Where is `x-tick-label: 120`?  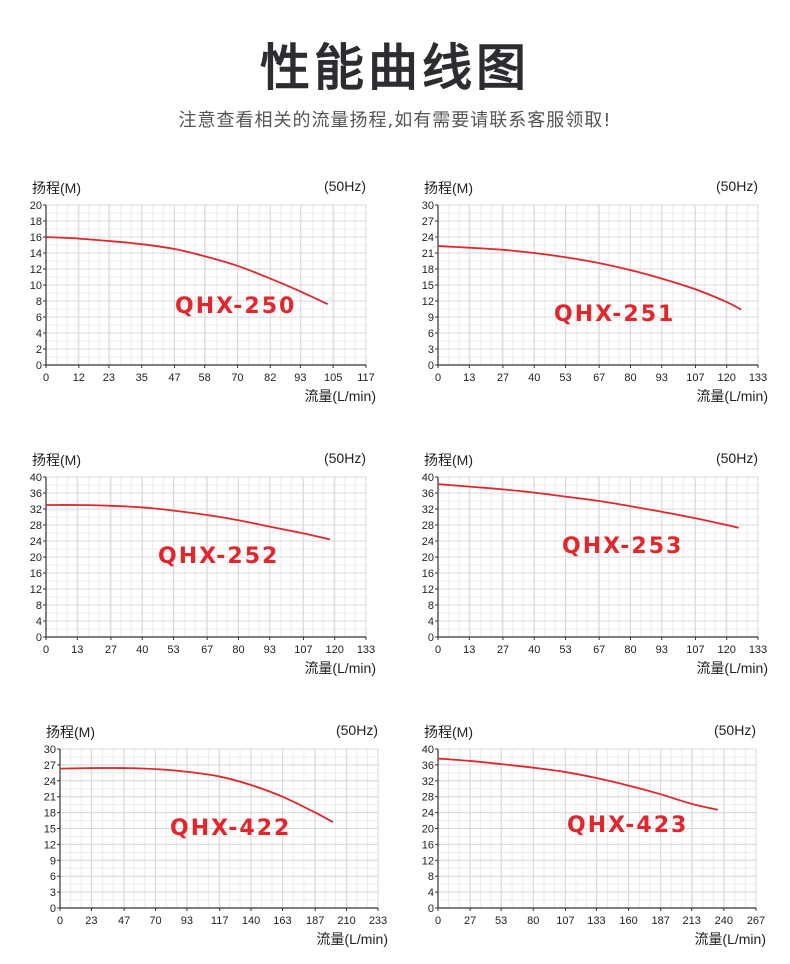 x-tick-label: 120 is located at coordinates (335, 650).